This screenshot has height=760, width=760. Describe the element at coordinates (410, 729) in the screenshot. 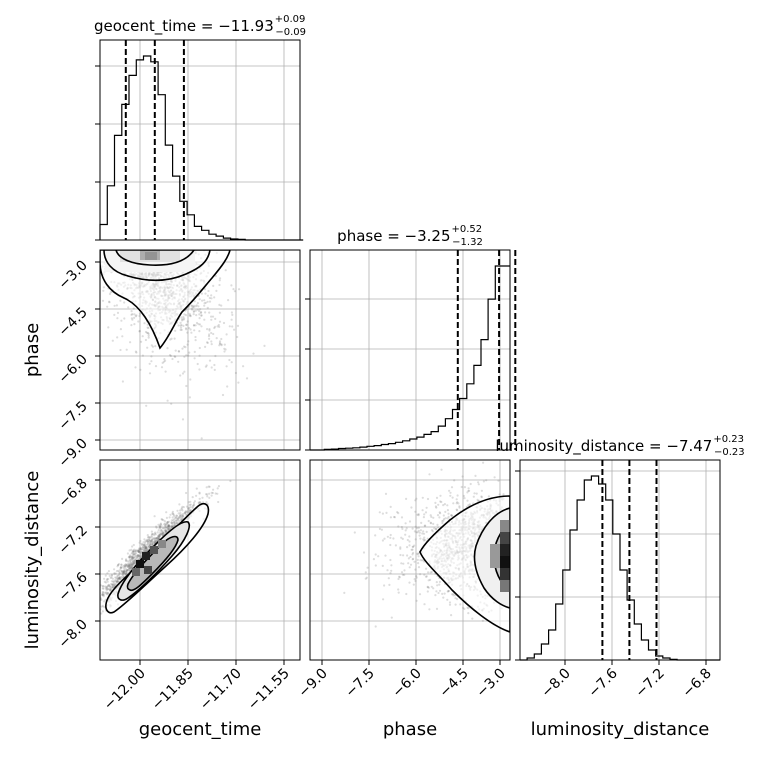

I see `x-axis-label-phase: phase` at that location.